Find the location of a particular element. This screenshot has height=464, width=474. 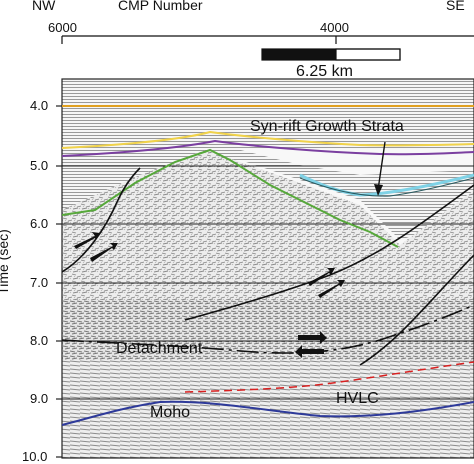

reflector-purple is located at coordinates (268, 148).